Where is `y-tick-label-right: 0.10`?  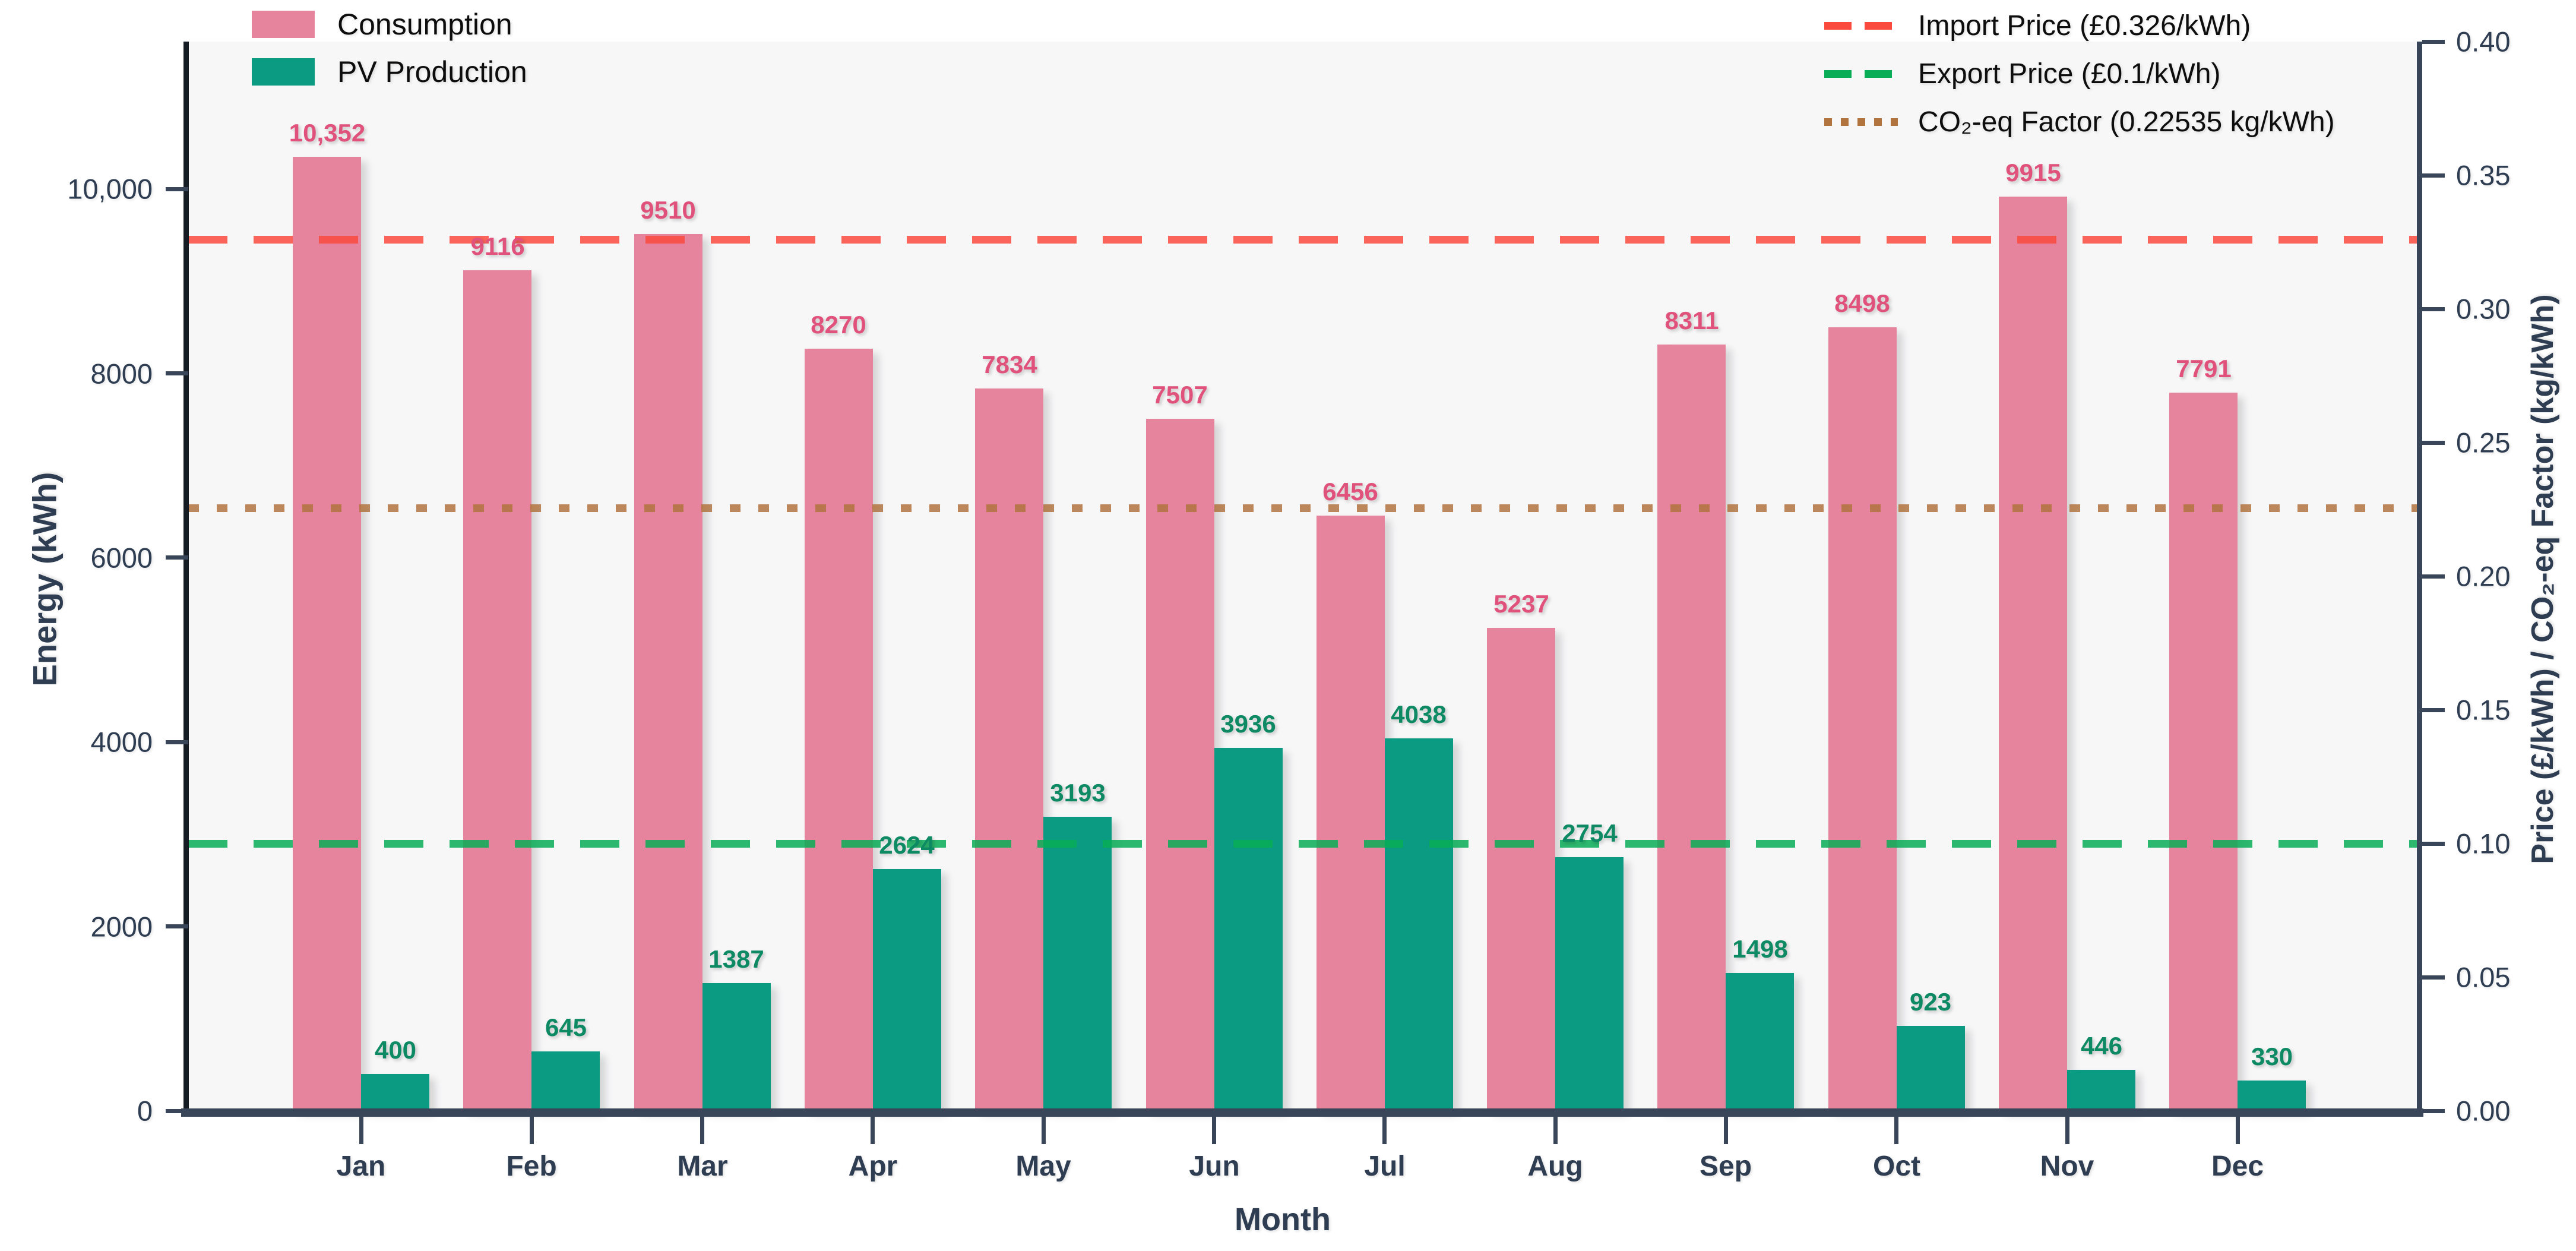 y-tick-label-right: 0.10 is located at coordinates (2483, 843).